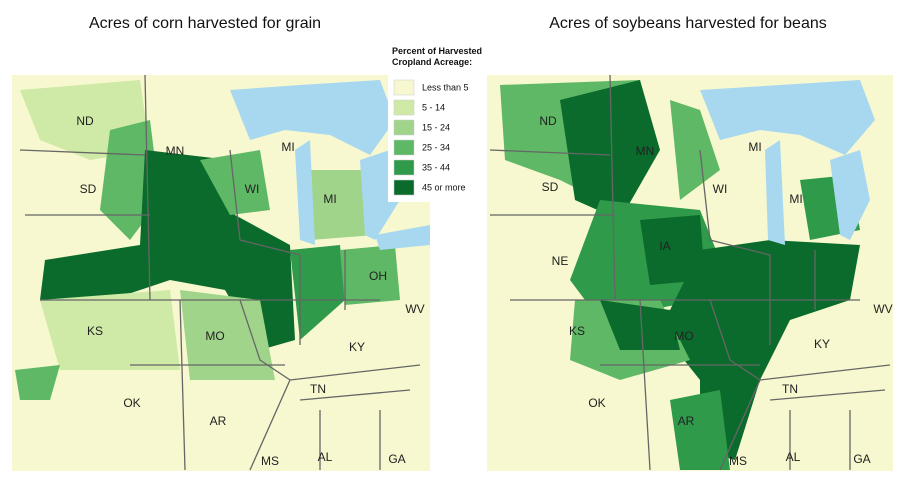  What do you see at coordinates (436, 167) in the screenshot?
I see `legend-label: 35 - 44` at bounding box center [436, 167].